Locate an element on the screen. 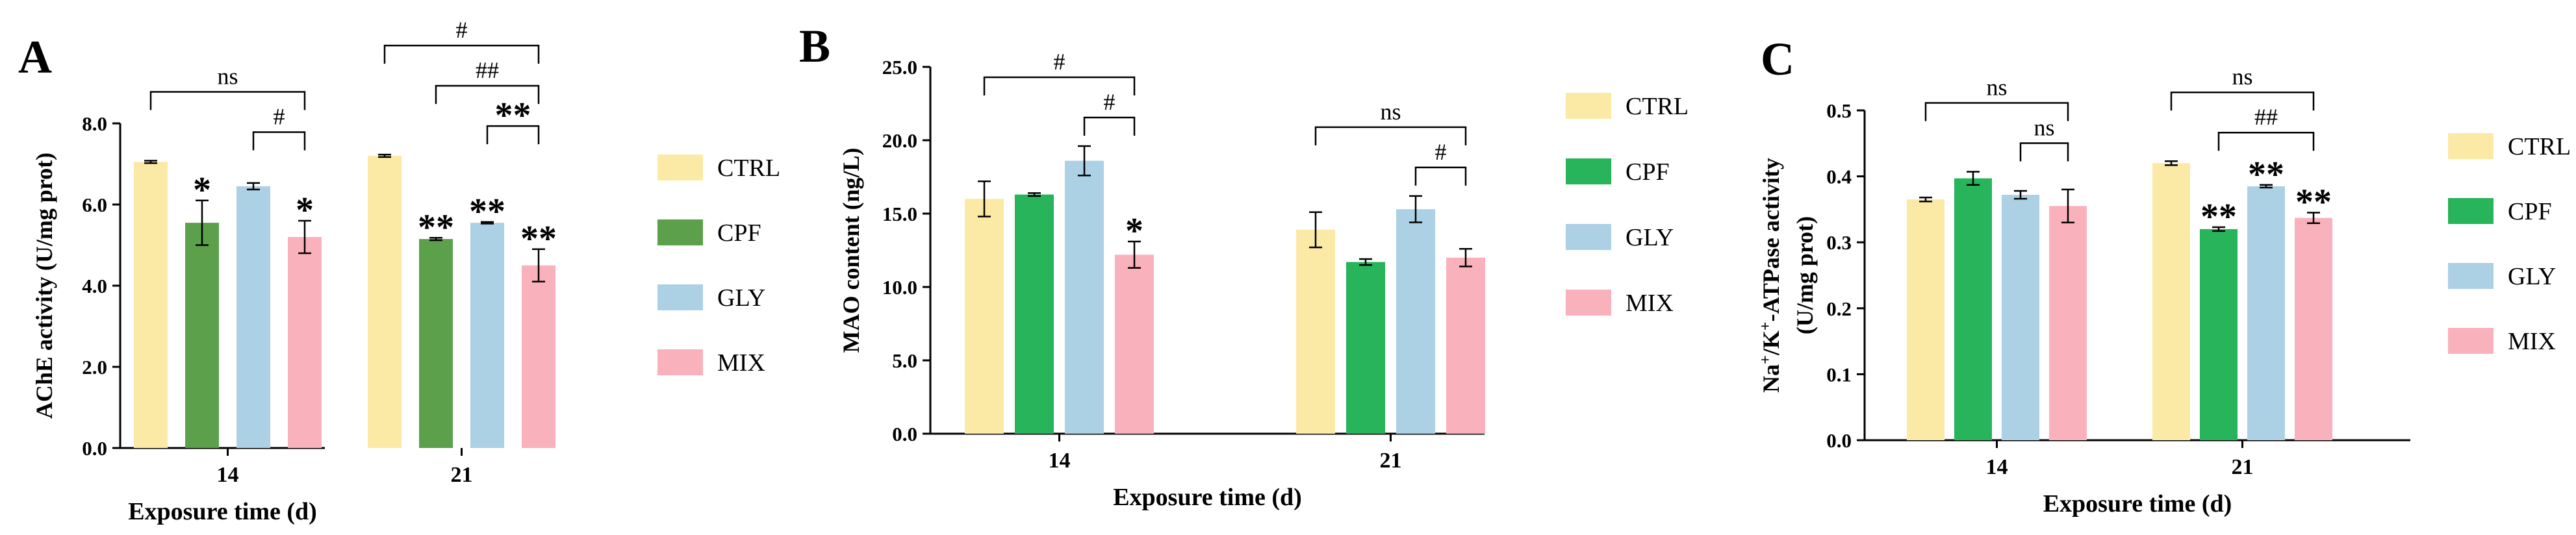 The height and width of the screenshot is (535, 2576). y-tick-label: 25.0 is located at coordinates (899, 67).